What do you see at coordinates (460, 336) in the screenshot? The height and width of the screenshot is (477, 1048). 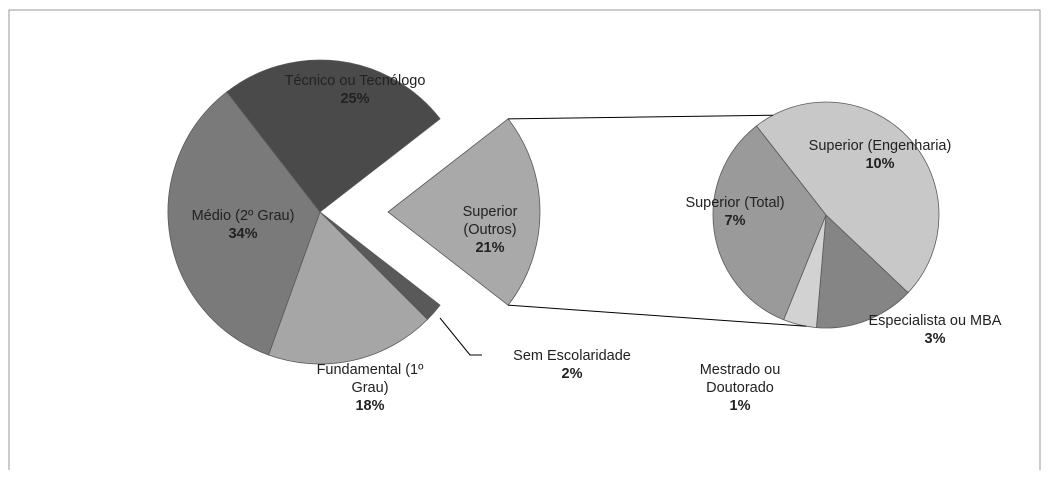 I see `leader-line` at bounding box center [460, 336].